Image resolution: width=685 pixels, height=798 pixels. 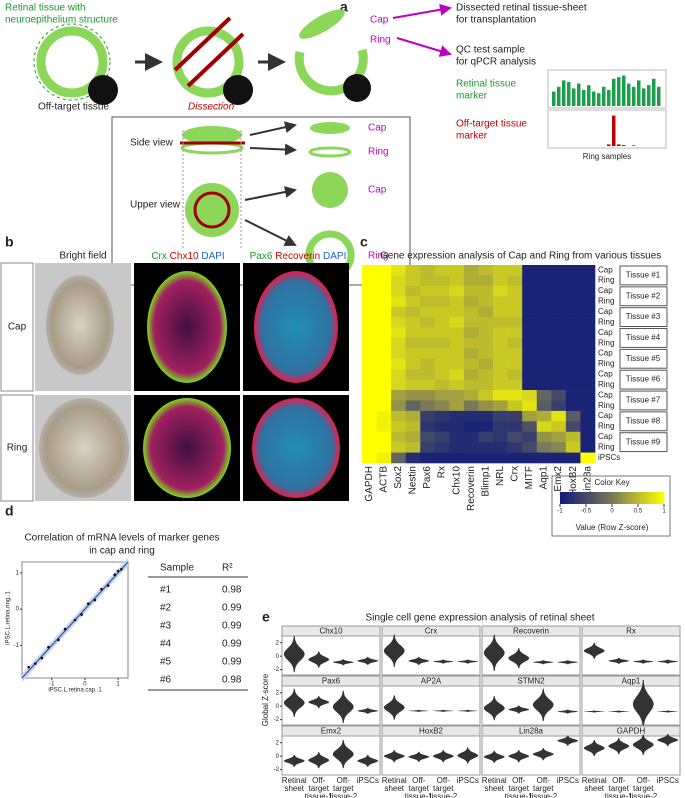 What do you see at coordinates (573, 481) in the screenshot?
I see `gene-label: HoxB2` at bounding box center [573, 481].